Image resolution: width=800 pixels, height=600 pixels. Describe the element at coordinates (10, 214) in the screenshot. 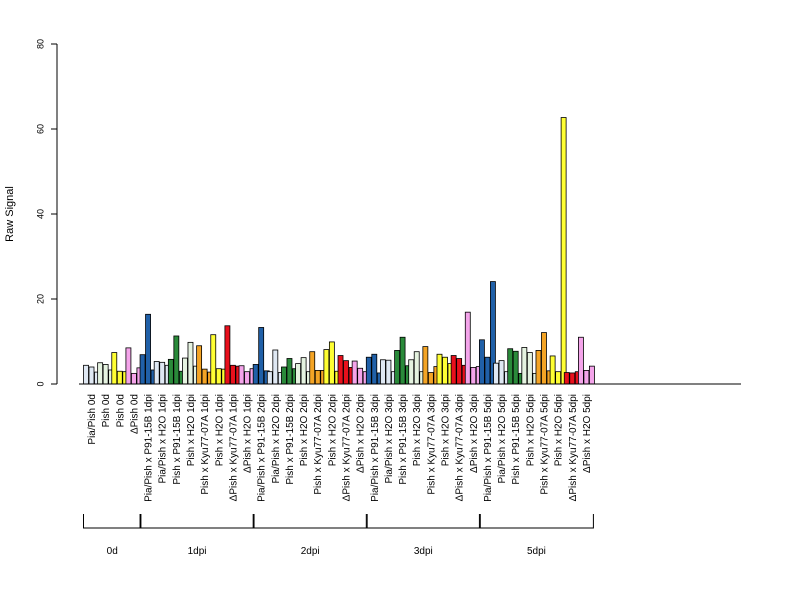

I see `y-axis-label: Raw Signal` at that location.